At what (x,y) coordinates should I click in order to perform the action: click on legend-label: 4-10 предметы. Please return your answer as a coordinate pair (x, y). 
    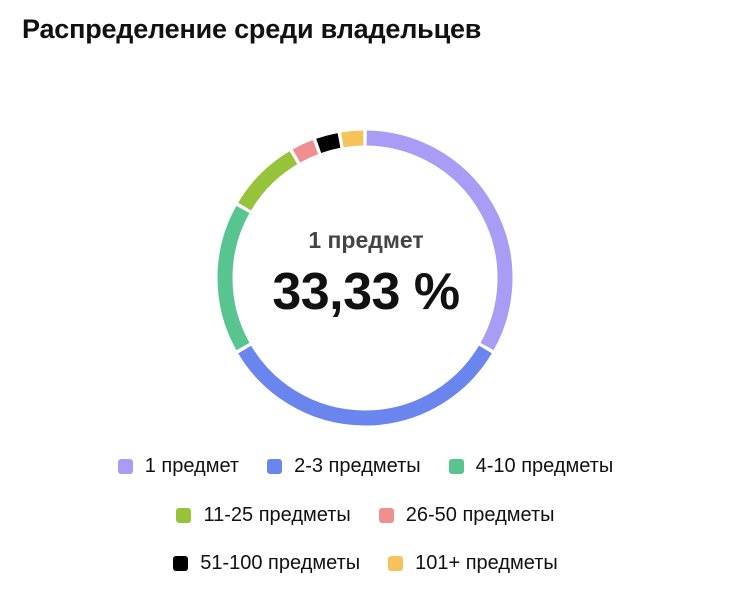
    Looking at the image, I should click on (544, 466).